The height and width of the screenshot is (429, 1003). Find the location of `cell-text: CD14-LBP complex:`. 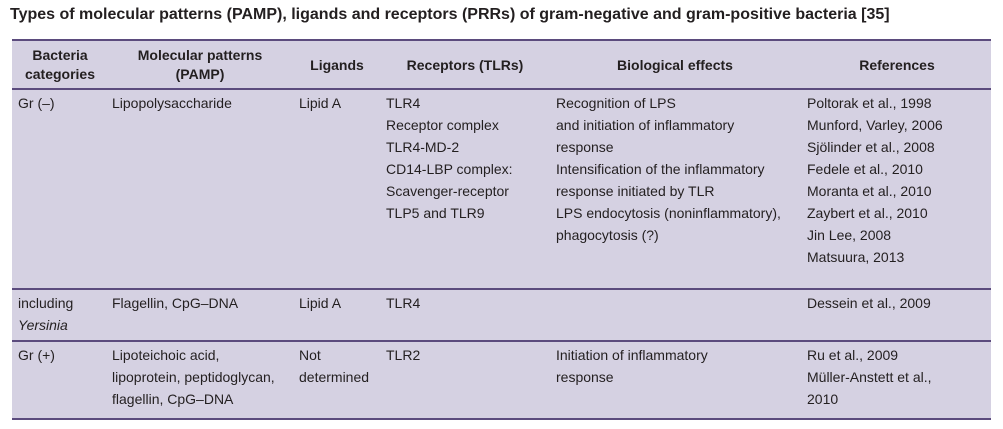

cell-text: CD14-LBP complex: is located at coordinates (449, 169).